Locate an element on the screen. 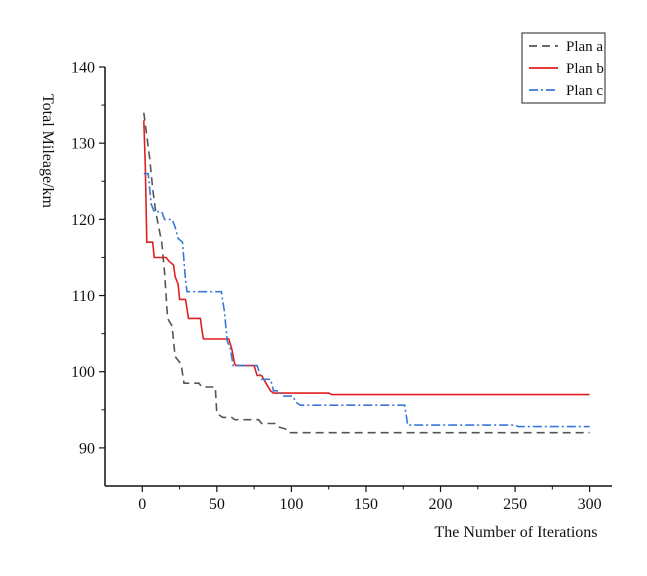  y-tick-label-90: 90 is located at coordinates (87, 448).